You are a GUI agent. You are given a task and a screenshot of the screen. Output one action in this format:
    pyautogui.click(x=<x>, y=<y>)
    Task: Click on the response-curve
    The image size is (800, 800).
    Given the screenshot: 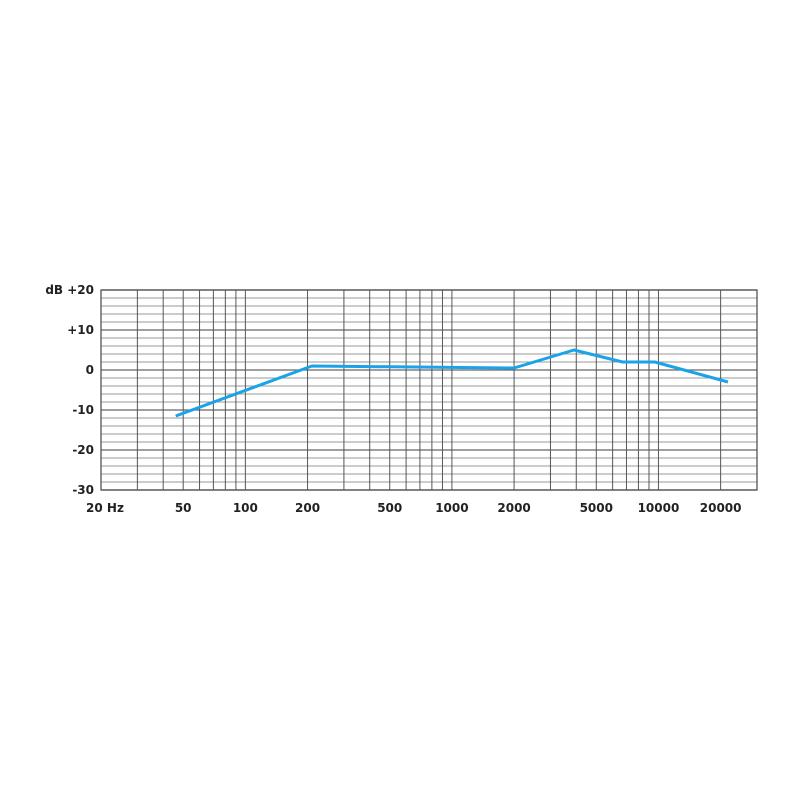 What is the action you would take?
    pyautogui.click(x=452, y=383)
    